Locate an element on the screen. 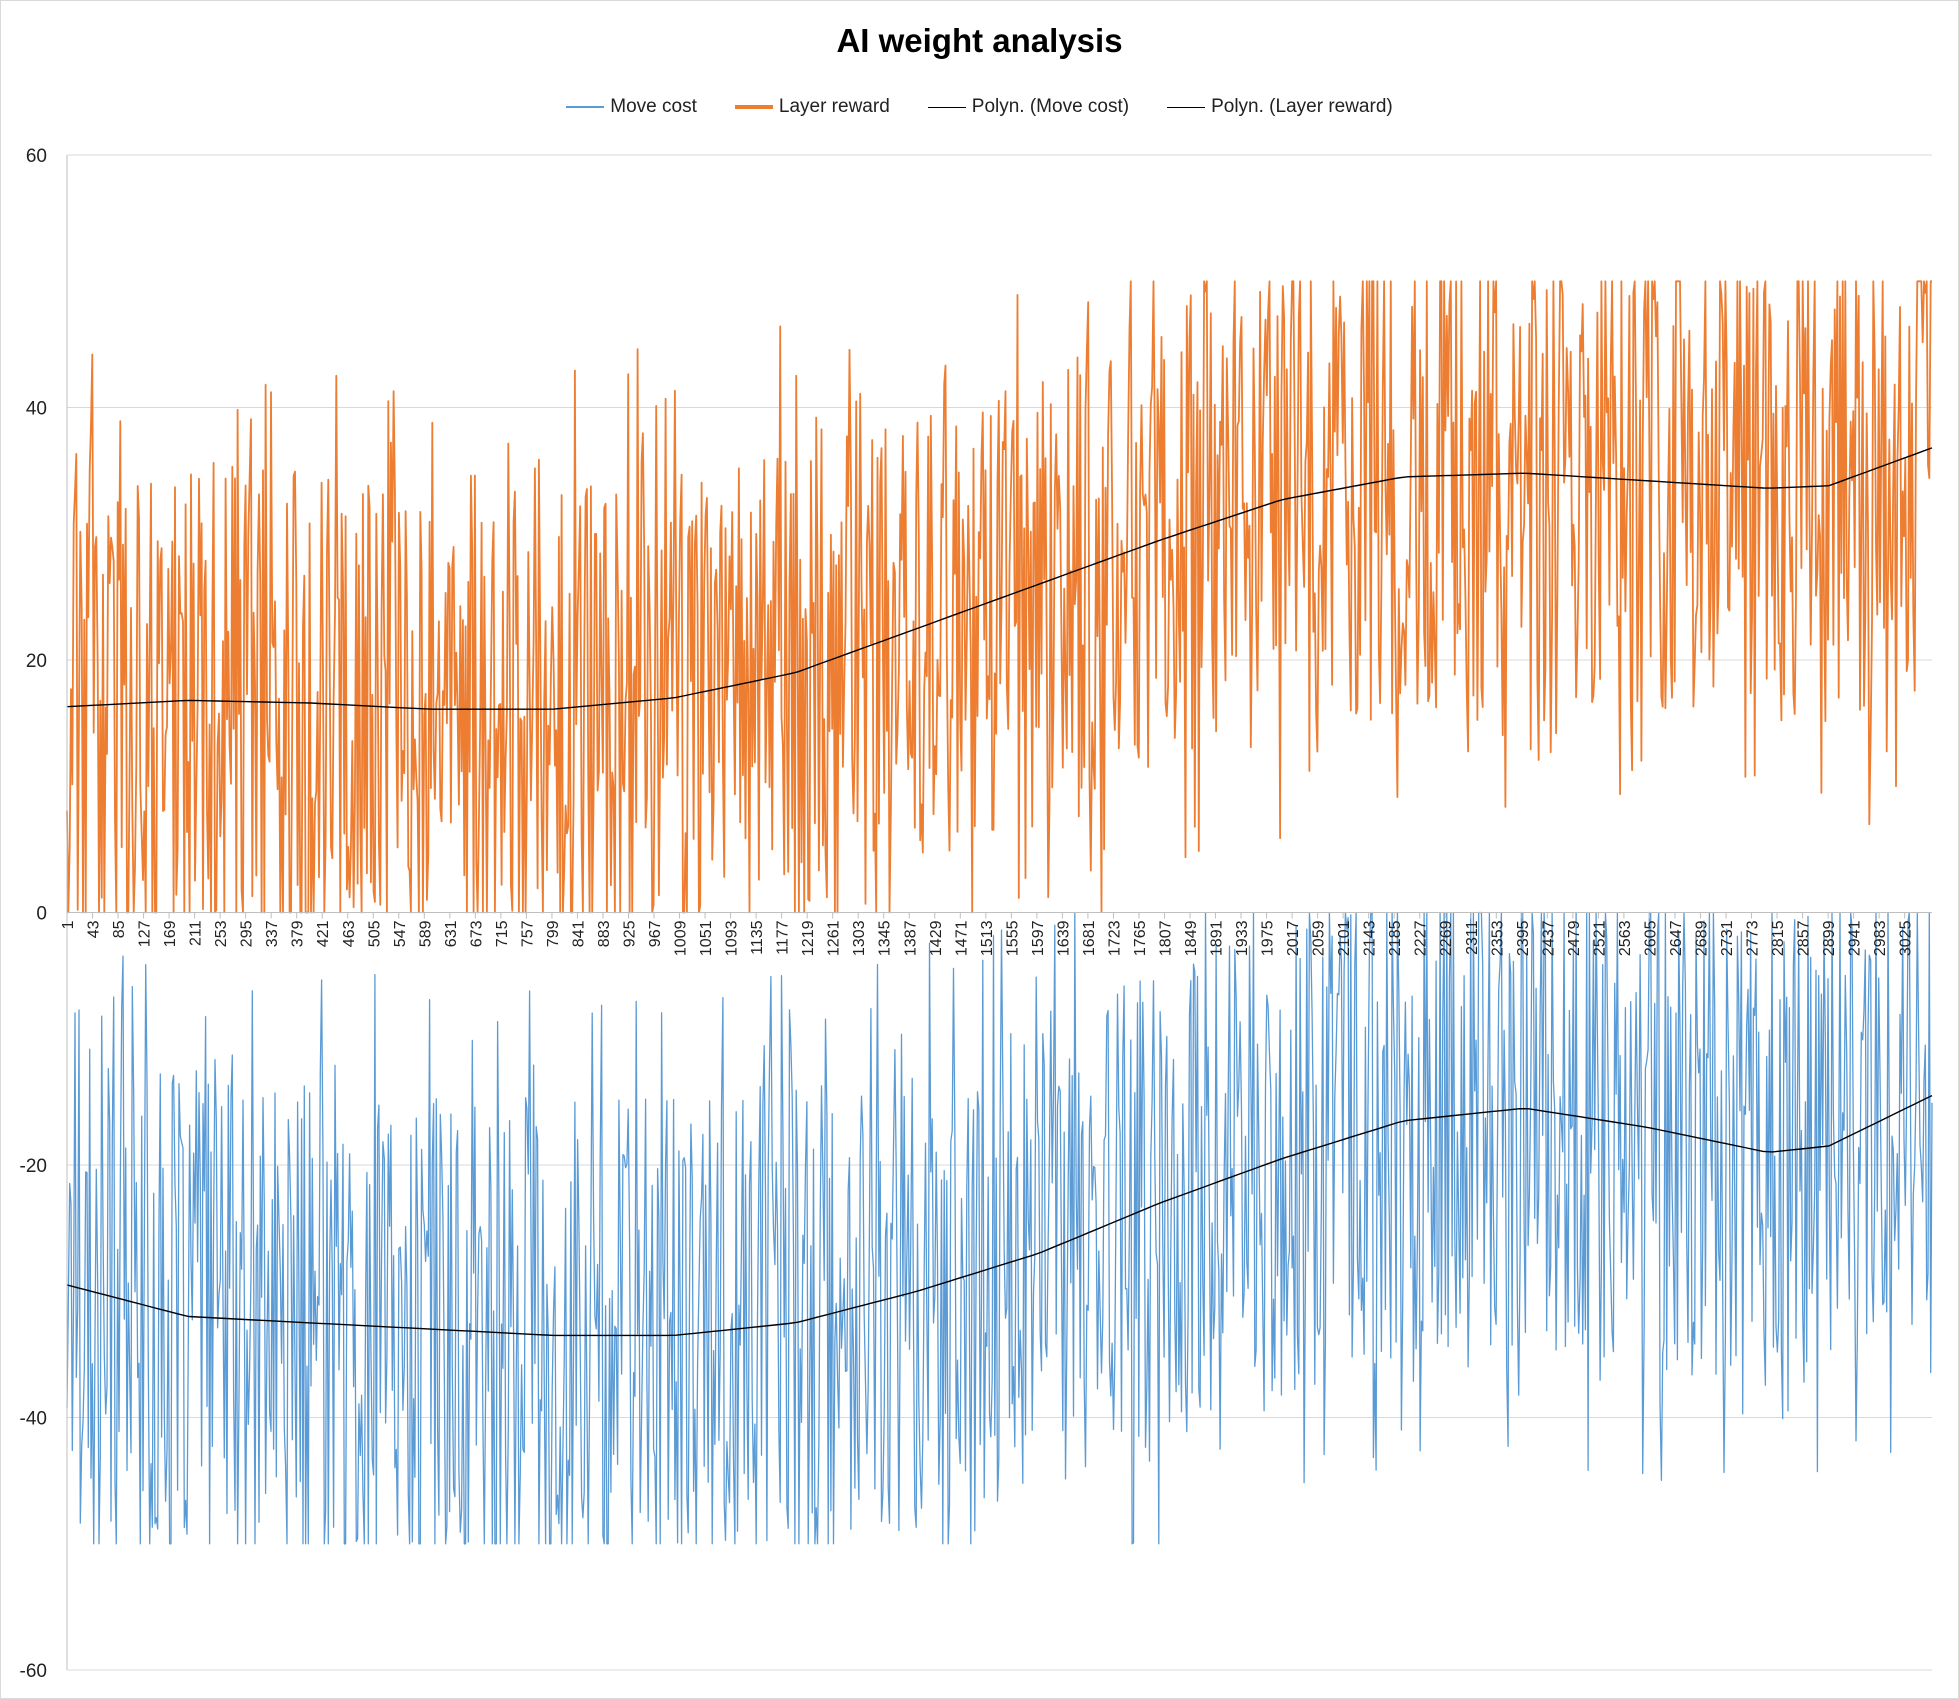 This screenshot has width=1959, height=1699. x-tick-label: 2899 is located at coordinates (1829, 938).